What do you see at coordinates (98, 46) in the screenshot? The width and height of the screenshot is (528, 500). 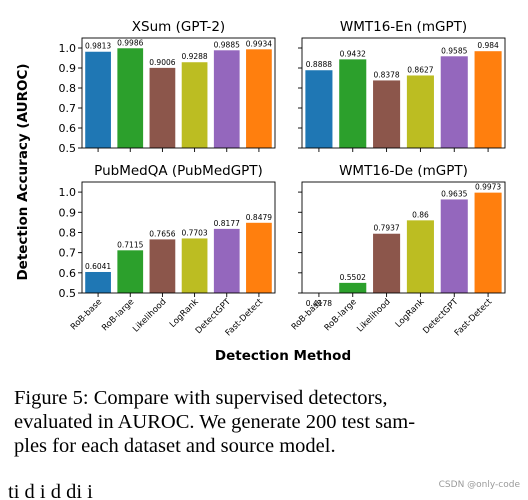 I see `data-label: 0.9813` at bounding box center [98, 46].